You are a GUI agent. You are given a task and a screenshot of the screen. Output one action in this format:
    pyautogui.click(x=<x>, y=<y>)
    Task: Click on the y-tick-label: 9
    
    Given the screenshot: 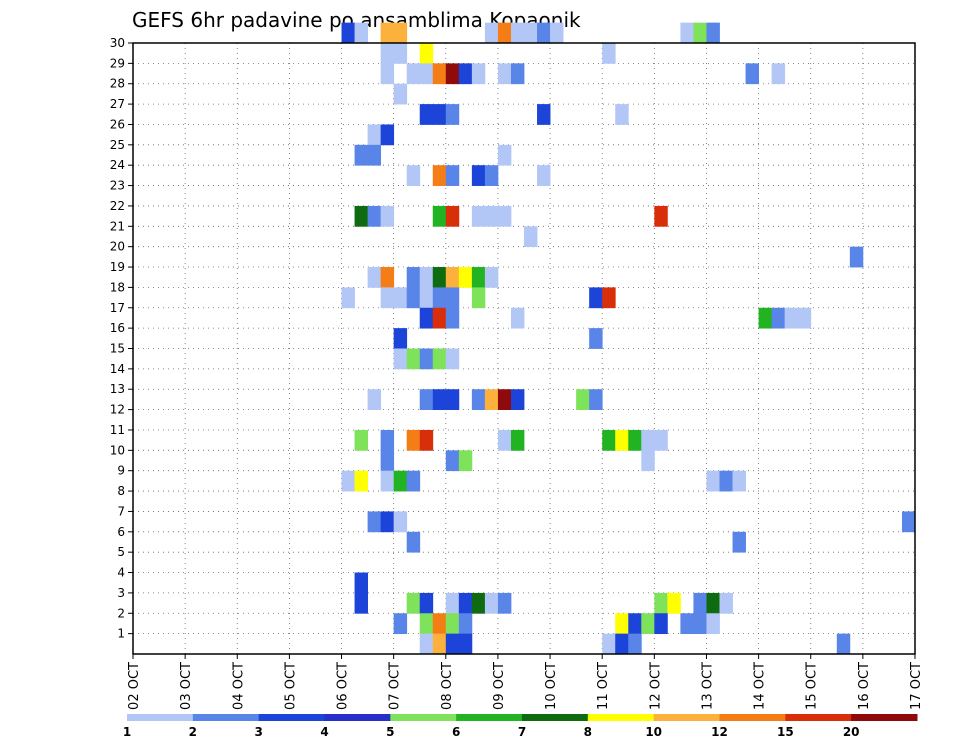 What is the action you would take?
    pyautogui.click(x=121, y=471)
    